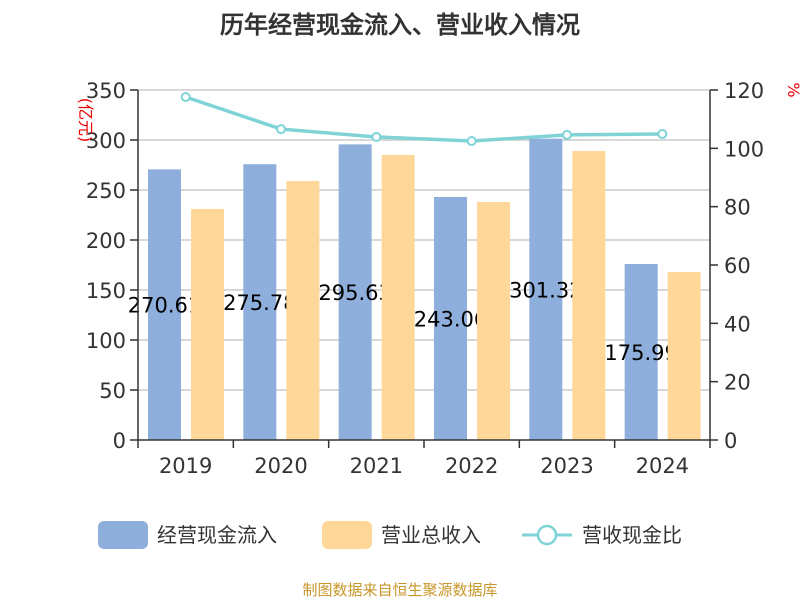 Image resolution: width=800 pixels, height=600 pixels. I want to click on bar-value-label: 270.61, so click(164, 306).